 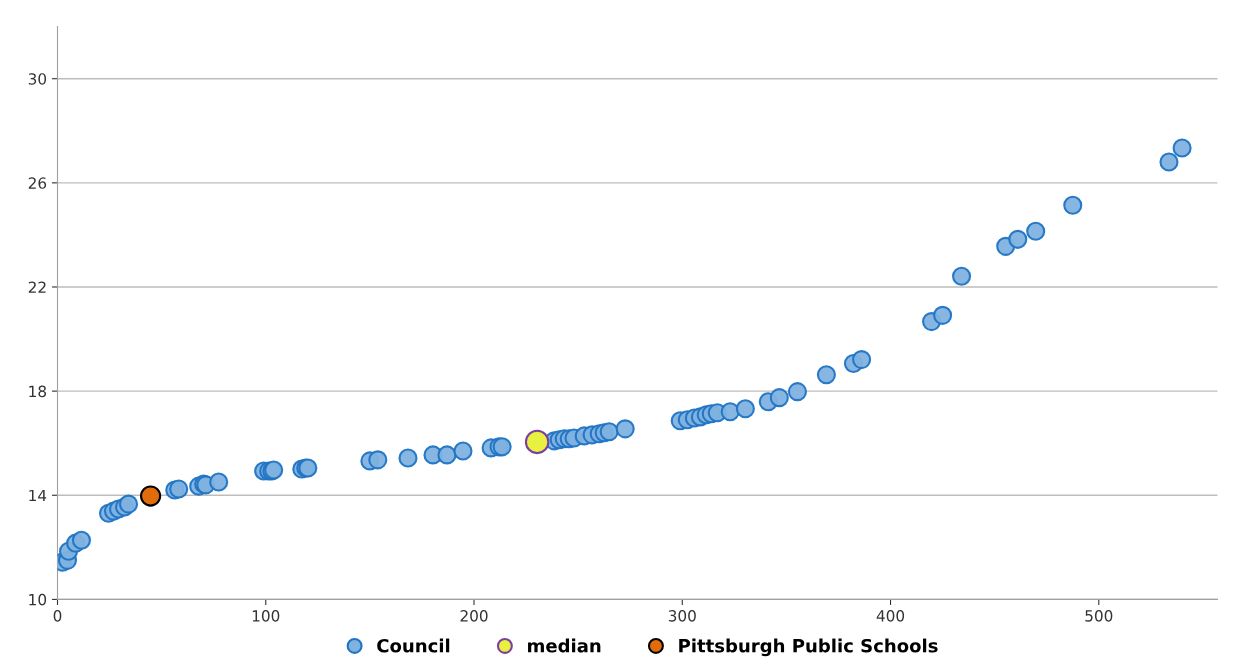 I want to click on legend-label: median, so click(x=564, y=645).